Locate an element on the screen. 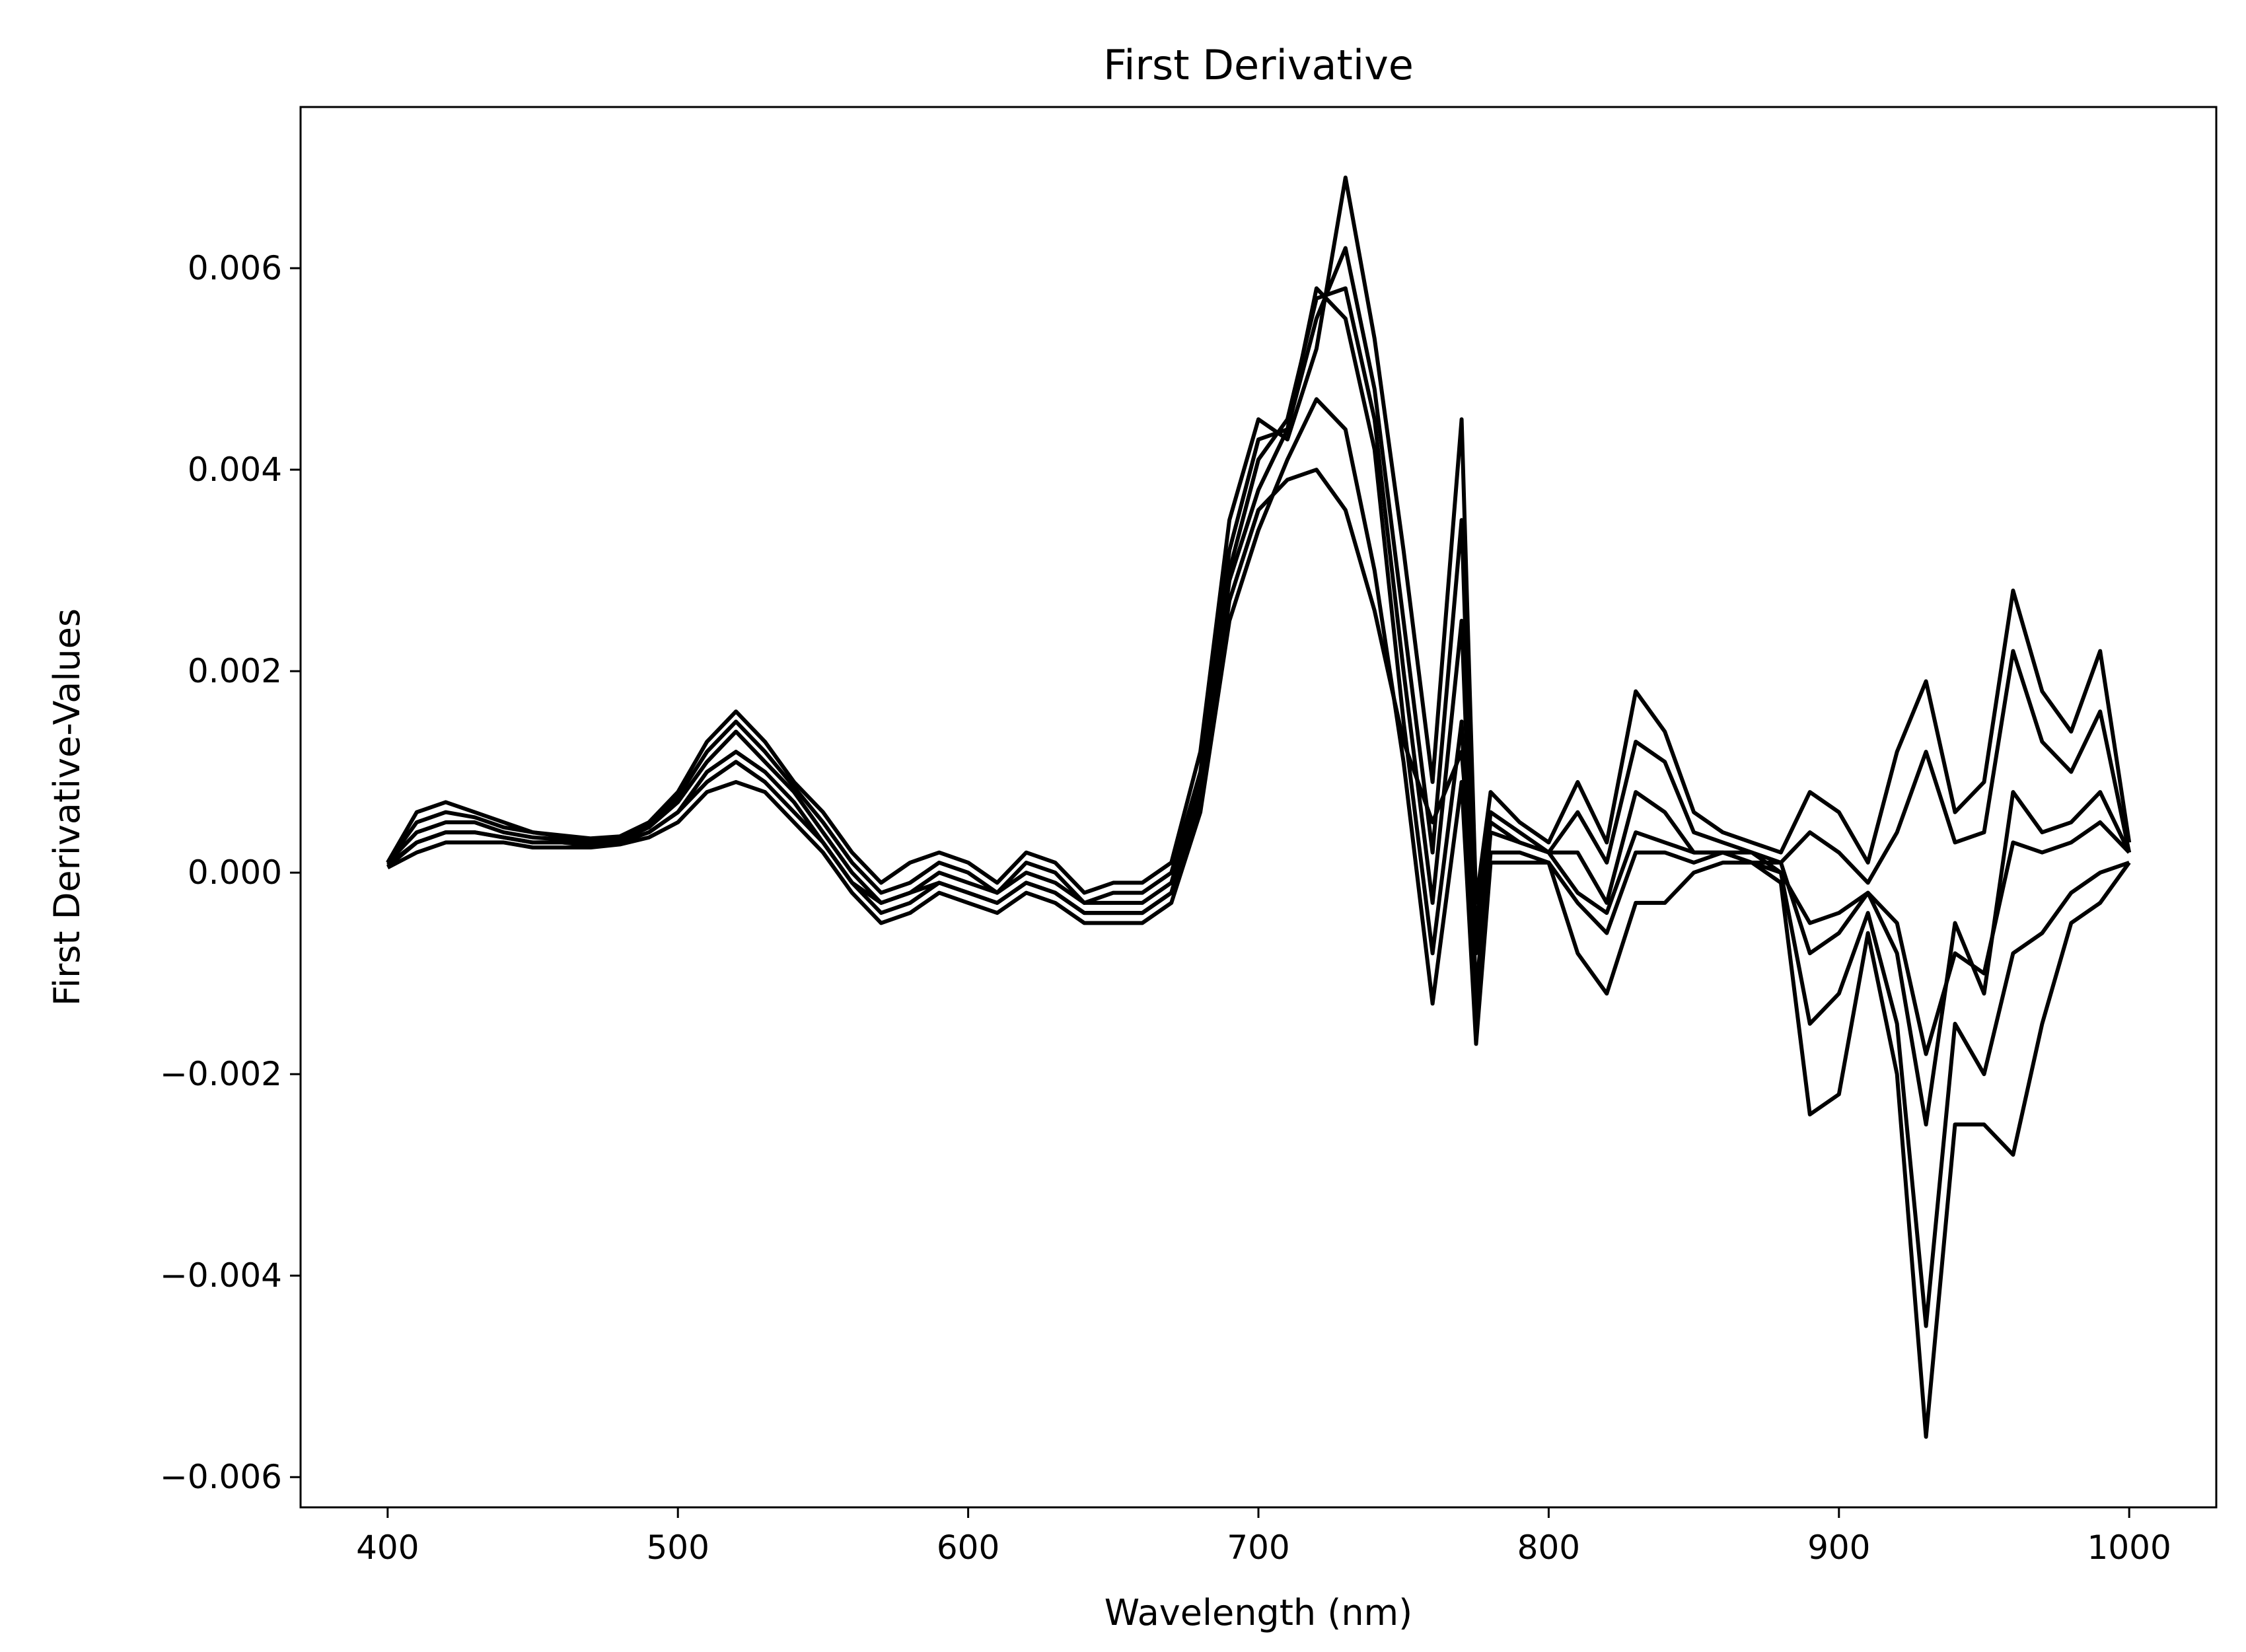 Image resolution: width=2246 pixels, height=1652 pixels. y-tick-label: 0.004 is located at coordinates (235, 469).